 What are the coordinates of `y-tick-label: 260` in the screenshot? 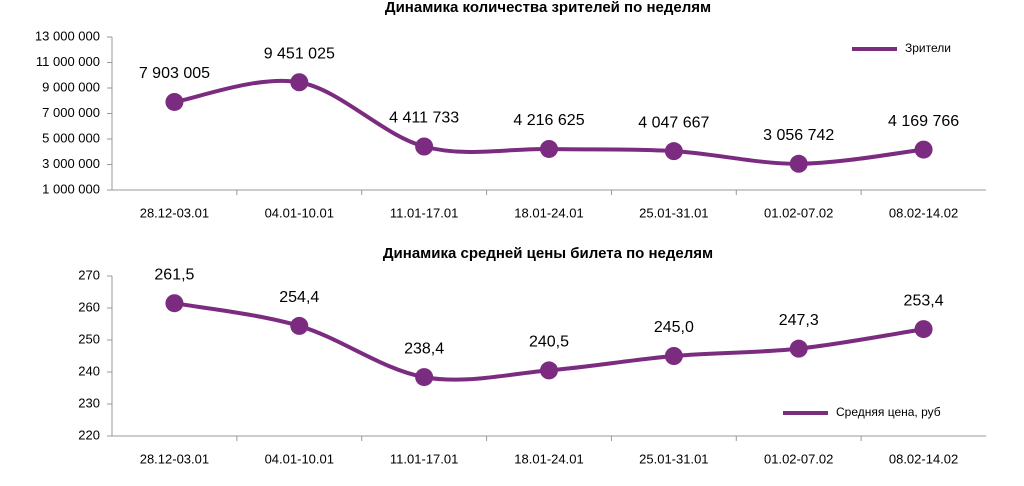 It's located at (89, 306).